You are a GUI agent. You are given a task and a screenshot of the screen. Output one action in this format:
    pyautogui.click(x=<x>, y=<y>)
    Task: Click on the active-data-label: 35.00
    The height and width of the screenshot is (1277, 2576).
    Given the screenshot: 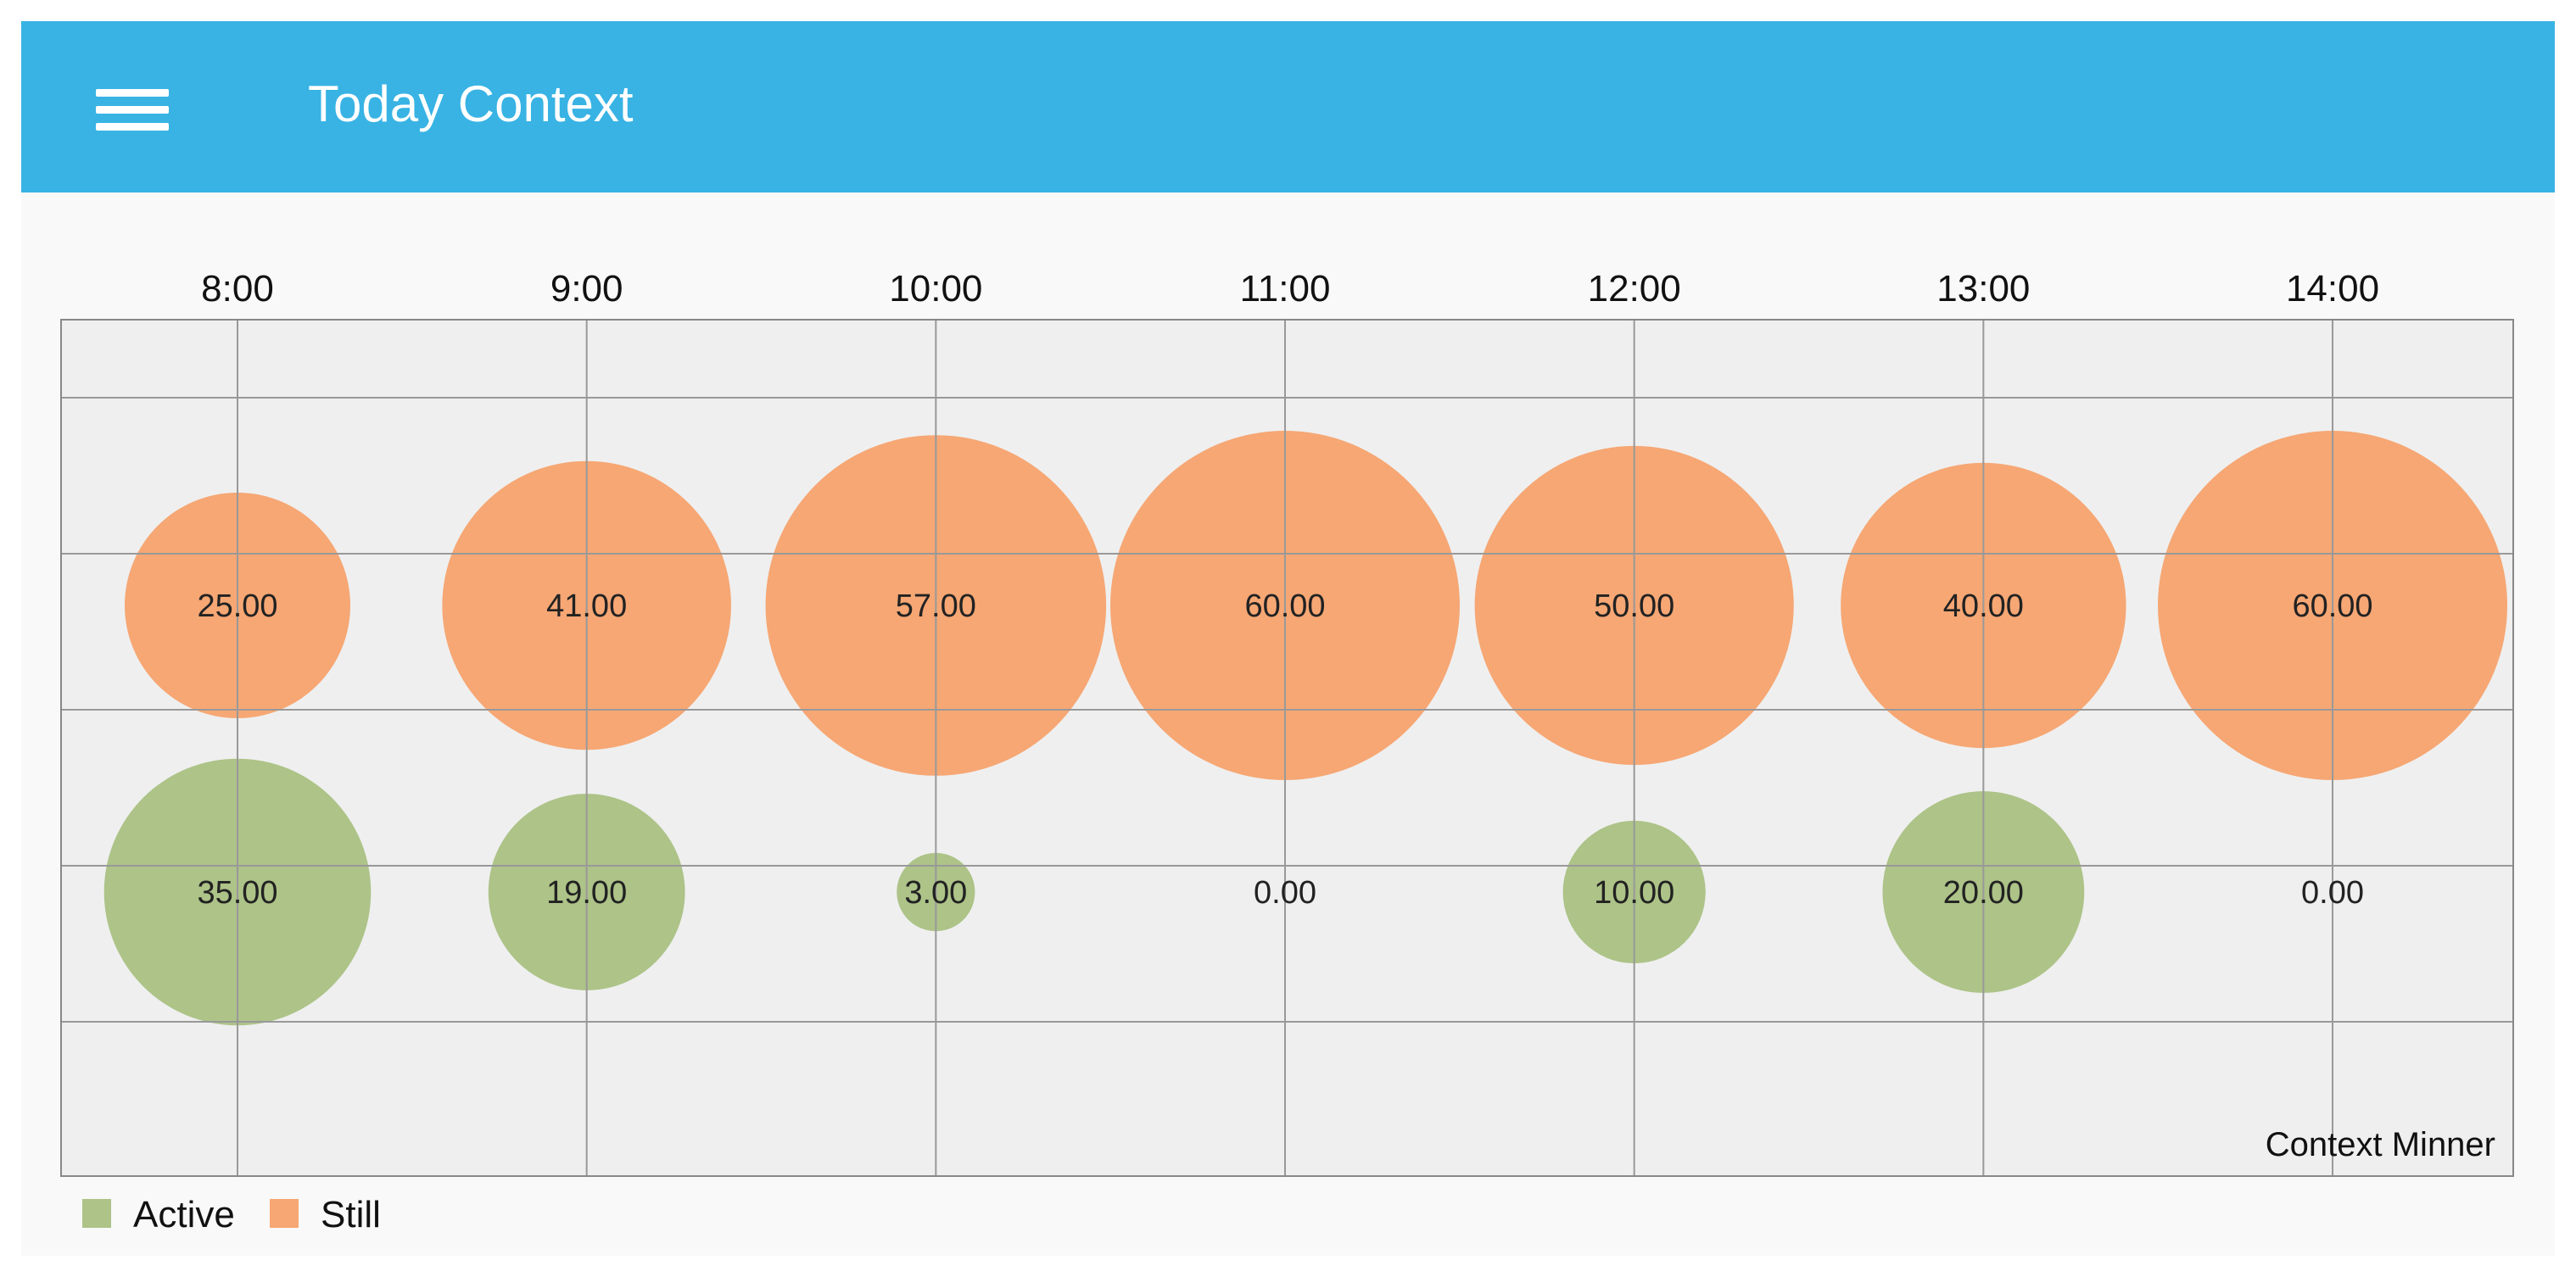 What is the action you would take?
    pyautogui.click(x=237, y=893)
    